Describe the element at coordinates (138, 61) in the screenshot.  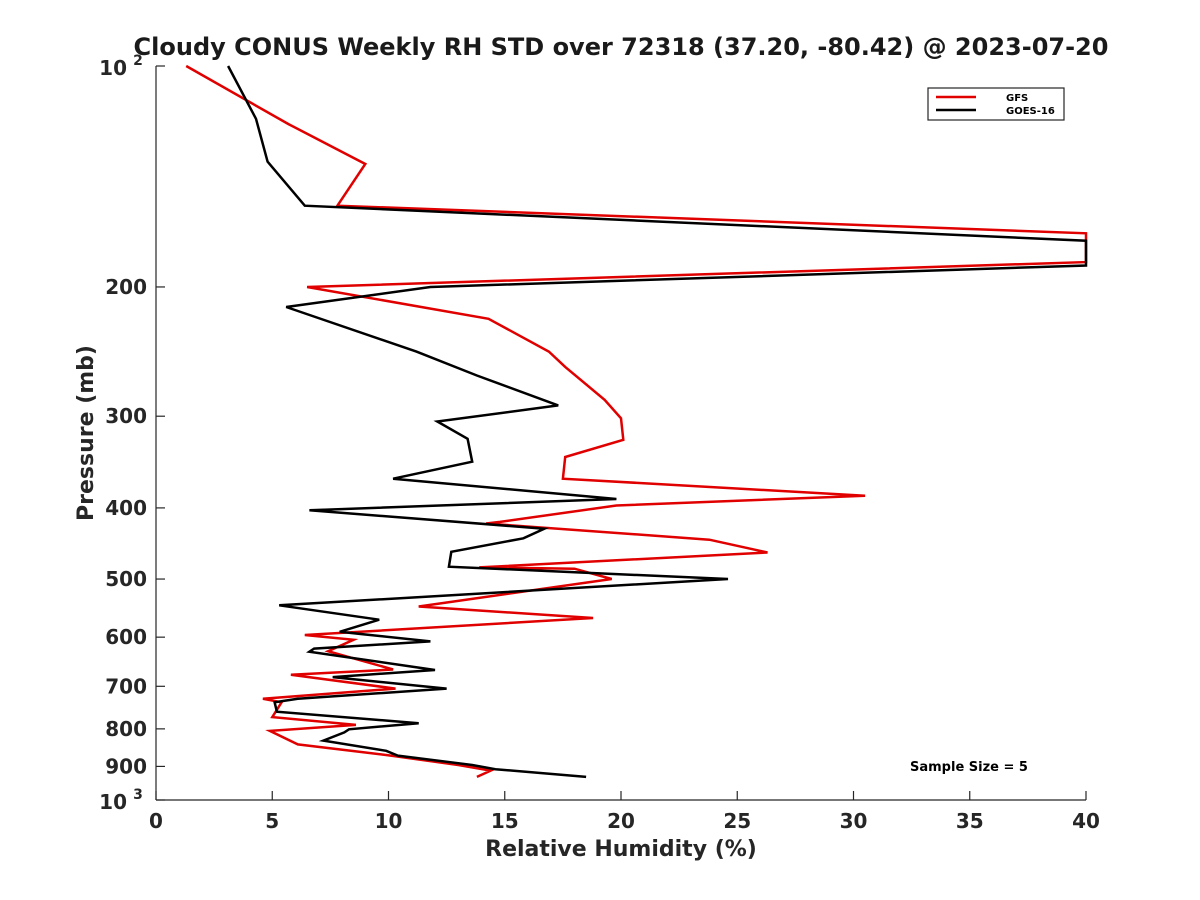
I see `y-tick-label-exponent: 2` at that location.